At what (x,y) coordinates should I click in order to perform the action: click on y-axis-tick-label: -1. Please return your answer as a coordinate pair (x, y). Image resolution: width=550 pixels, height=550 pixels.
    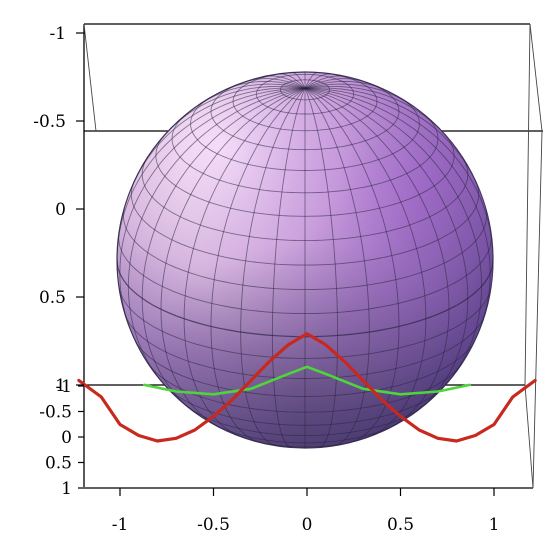
    Looking at the image, I should click on (57, 34).